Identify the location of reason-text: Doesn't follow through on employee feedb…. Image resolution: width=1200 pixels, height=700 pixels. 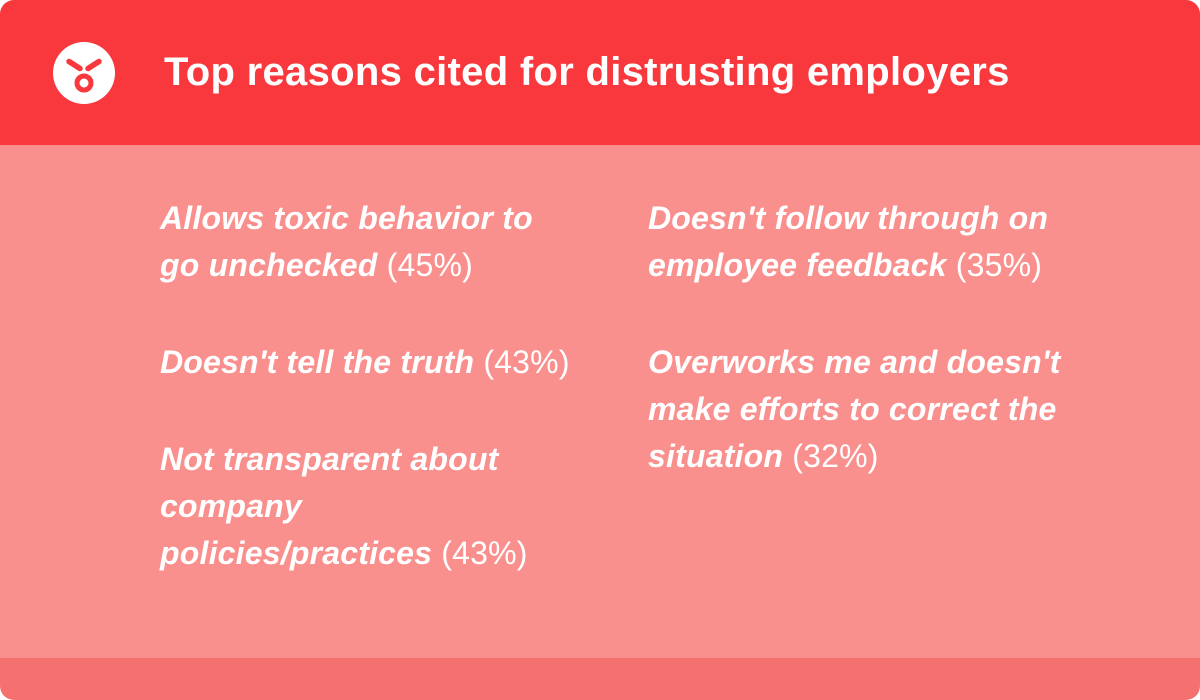
(848, 242).